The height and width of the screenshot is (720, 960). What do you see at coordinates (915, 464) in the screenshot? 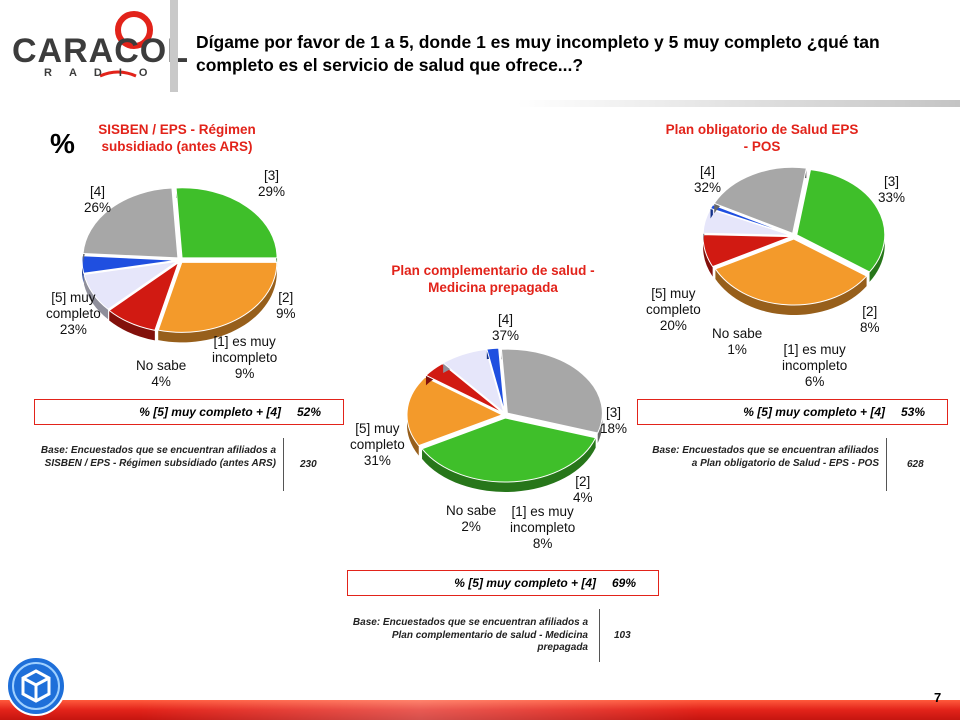
I see `chart3-base-n: 628` at bounding box center [915, 464].